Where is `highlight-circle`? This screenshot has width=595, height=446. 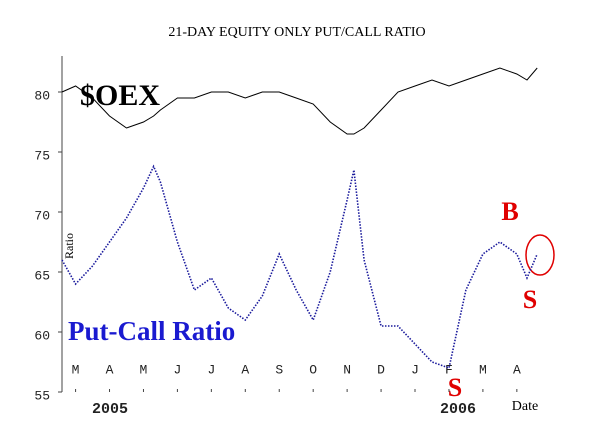
highlight-circle is located at coordinates (540, 255).